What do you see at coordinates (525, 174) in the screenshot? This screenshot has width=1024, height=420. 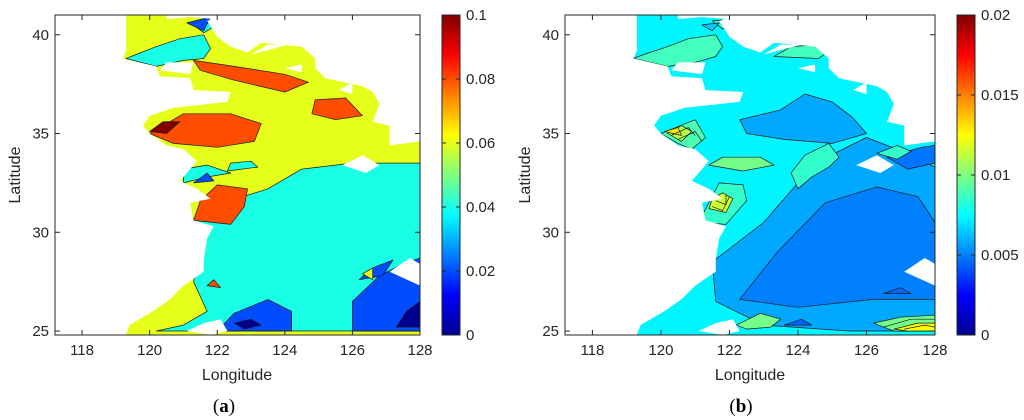 I see `y-axis-label-b: Latitude` at bounding box center [525, 174].